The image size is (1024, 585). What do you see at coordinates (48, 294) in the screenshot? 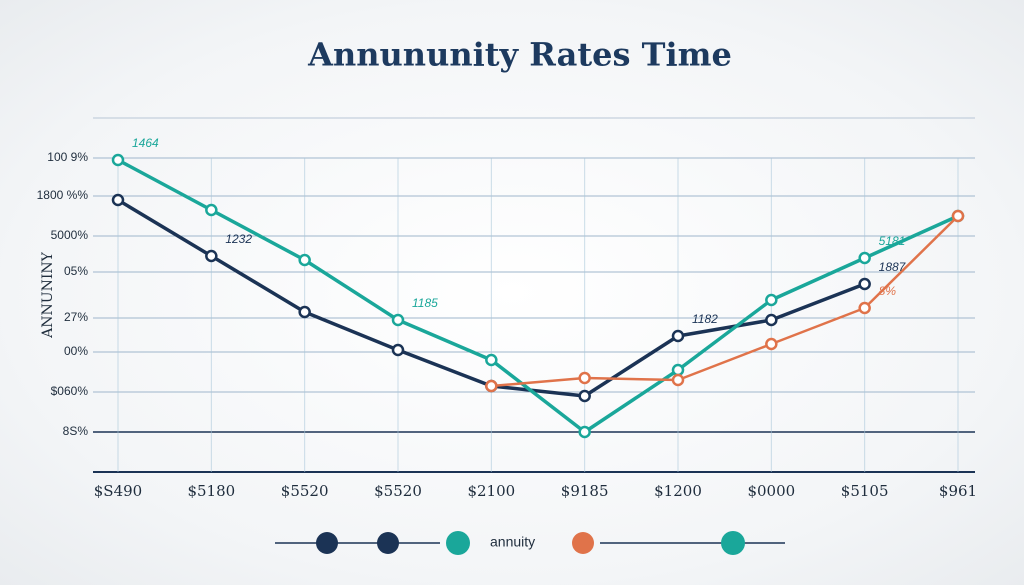
I see `y-axis-label: ANNUNINY` at bounding box center [48, 294].